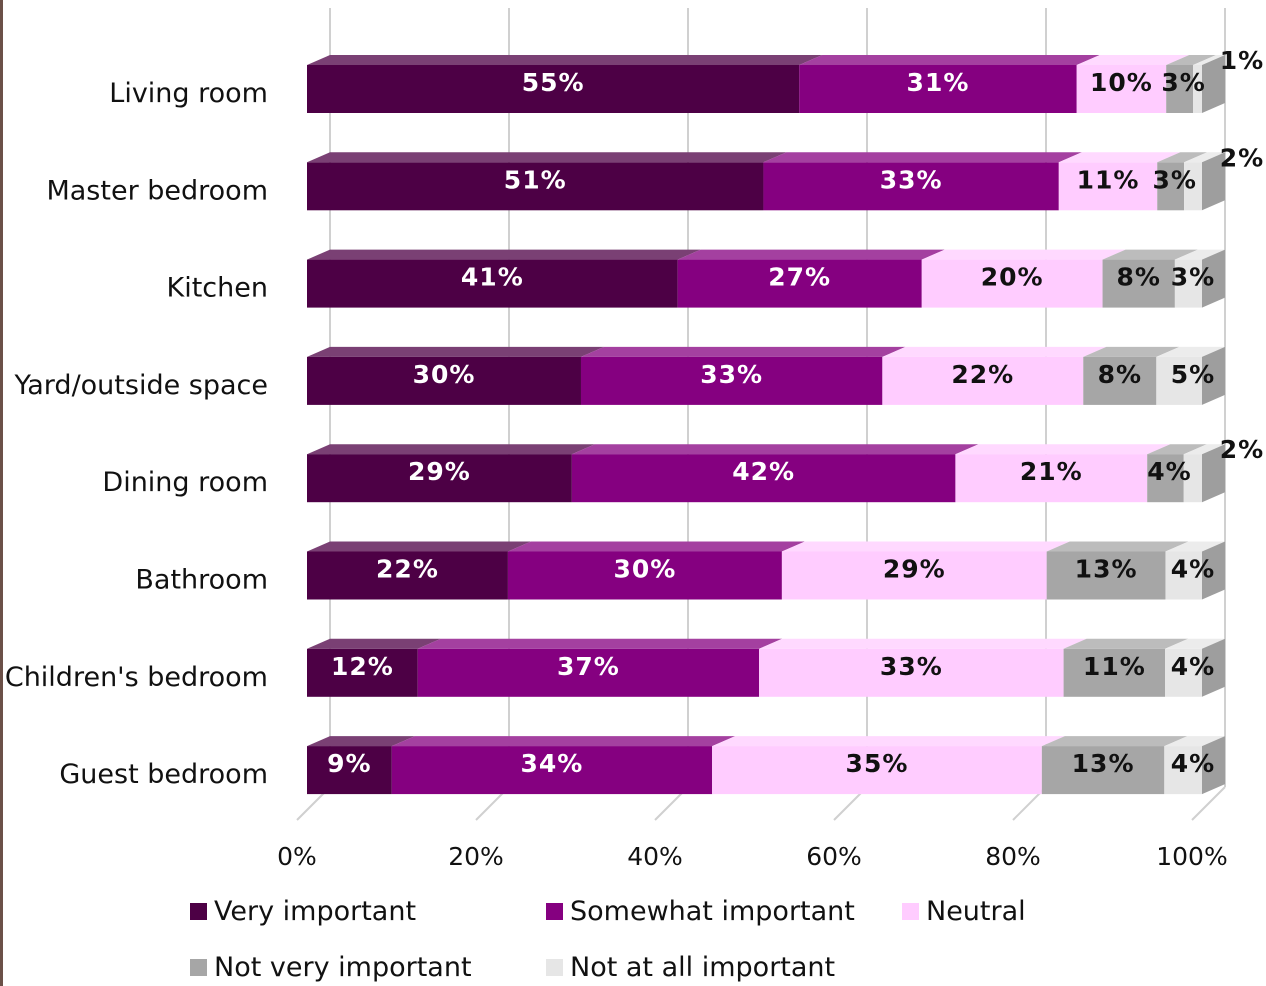  I want to click on data-label: 31%, so click(938, 82).